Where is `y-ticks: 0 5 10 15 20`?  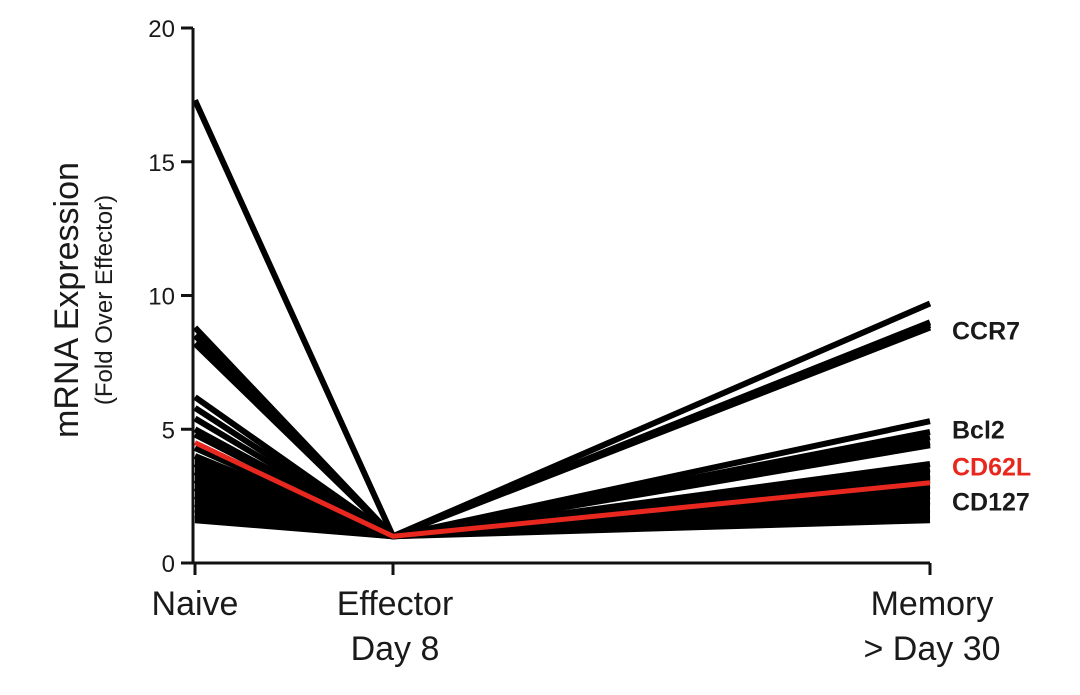 y-ticks: 0 5 10 15 20 is located at coordinates (170, 297).